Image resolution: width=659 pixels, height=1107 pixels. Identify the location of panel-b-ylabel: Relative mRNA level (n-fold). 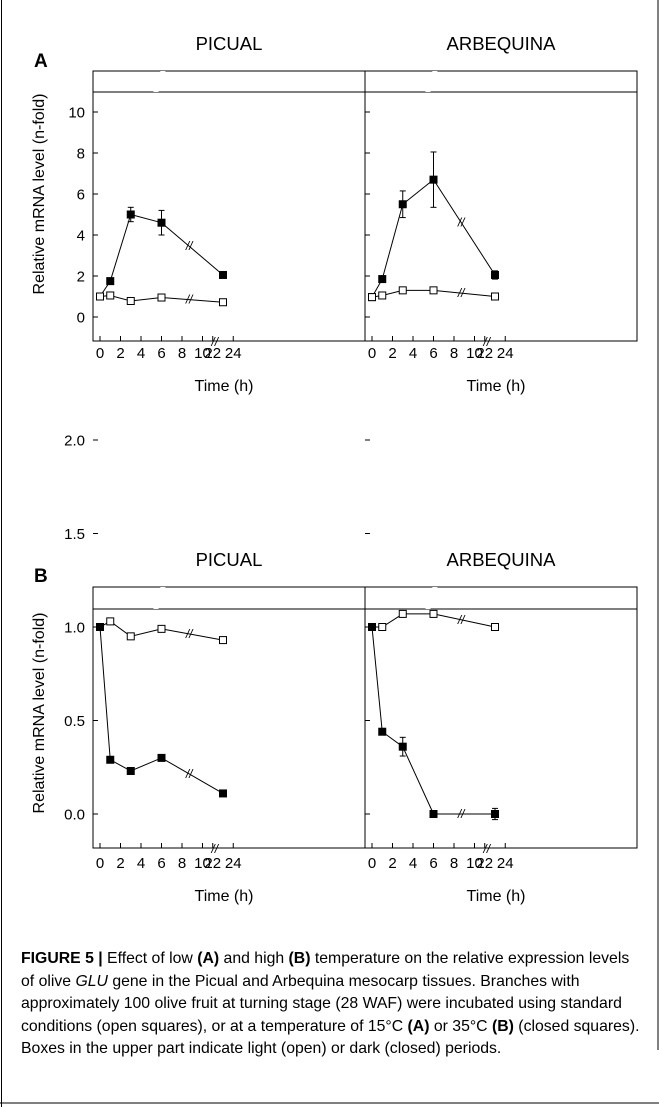
(39, 713).